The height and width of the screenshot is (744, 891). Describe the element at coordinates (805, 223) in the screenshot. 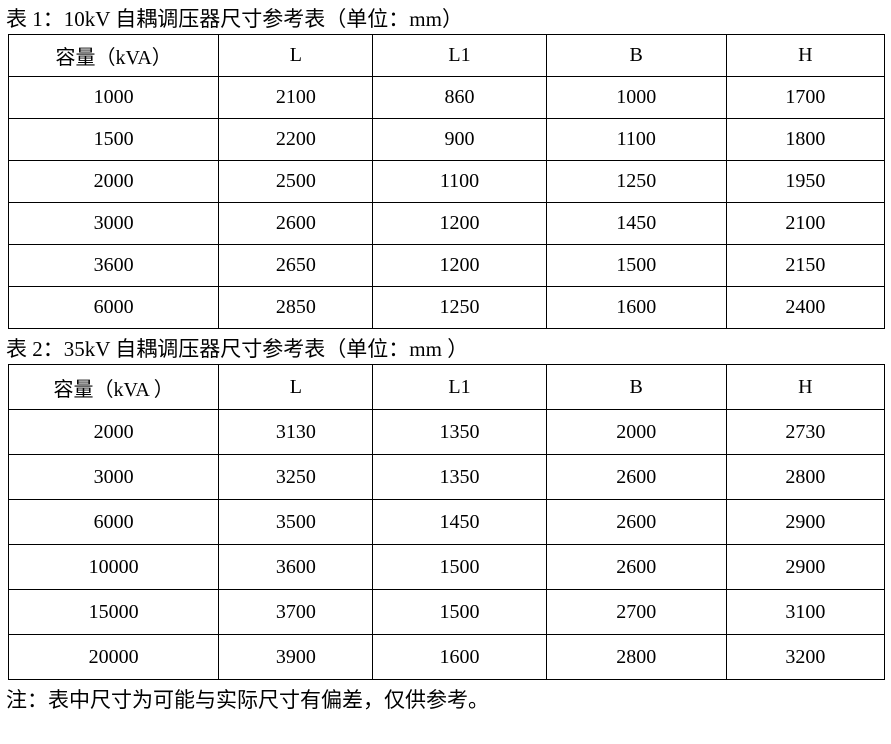

I see `table-cell-h: 2100` at that location.